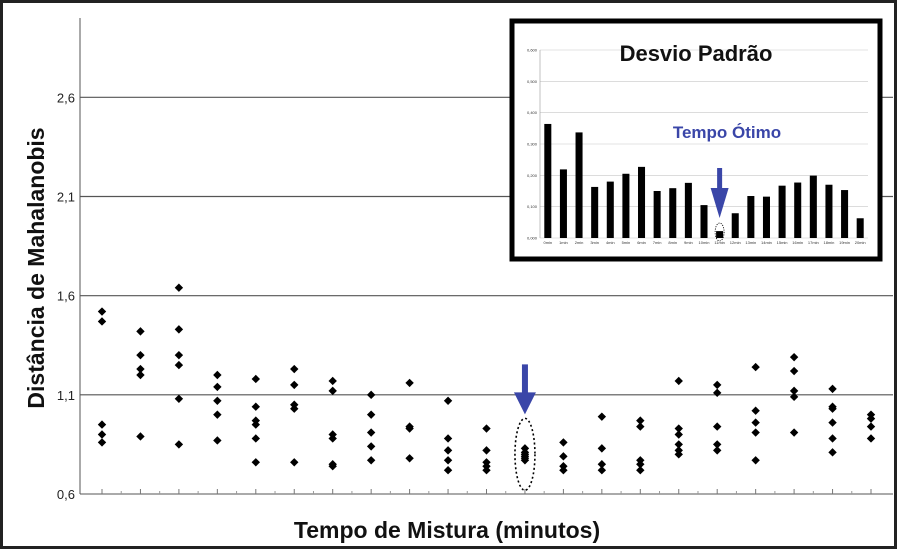 The image size is (897, 549). Describe the element at coordinates (727, 132) in the screenshot. I see `inset-annotation-label: Tempo Ótimo` at that location.